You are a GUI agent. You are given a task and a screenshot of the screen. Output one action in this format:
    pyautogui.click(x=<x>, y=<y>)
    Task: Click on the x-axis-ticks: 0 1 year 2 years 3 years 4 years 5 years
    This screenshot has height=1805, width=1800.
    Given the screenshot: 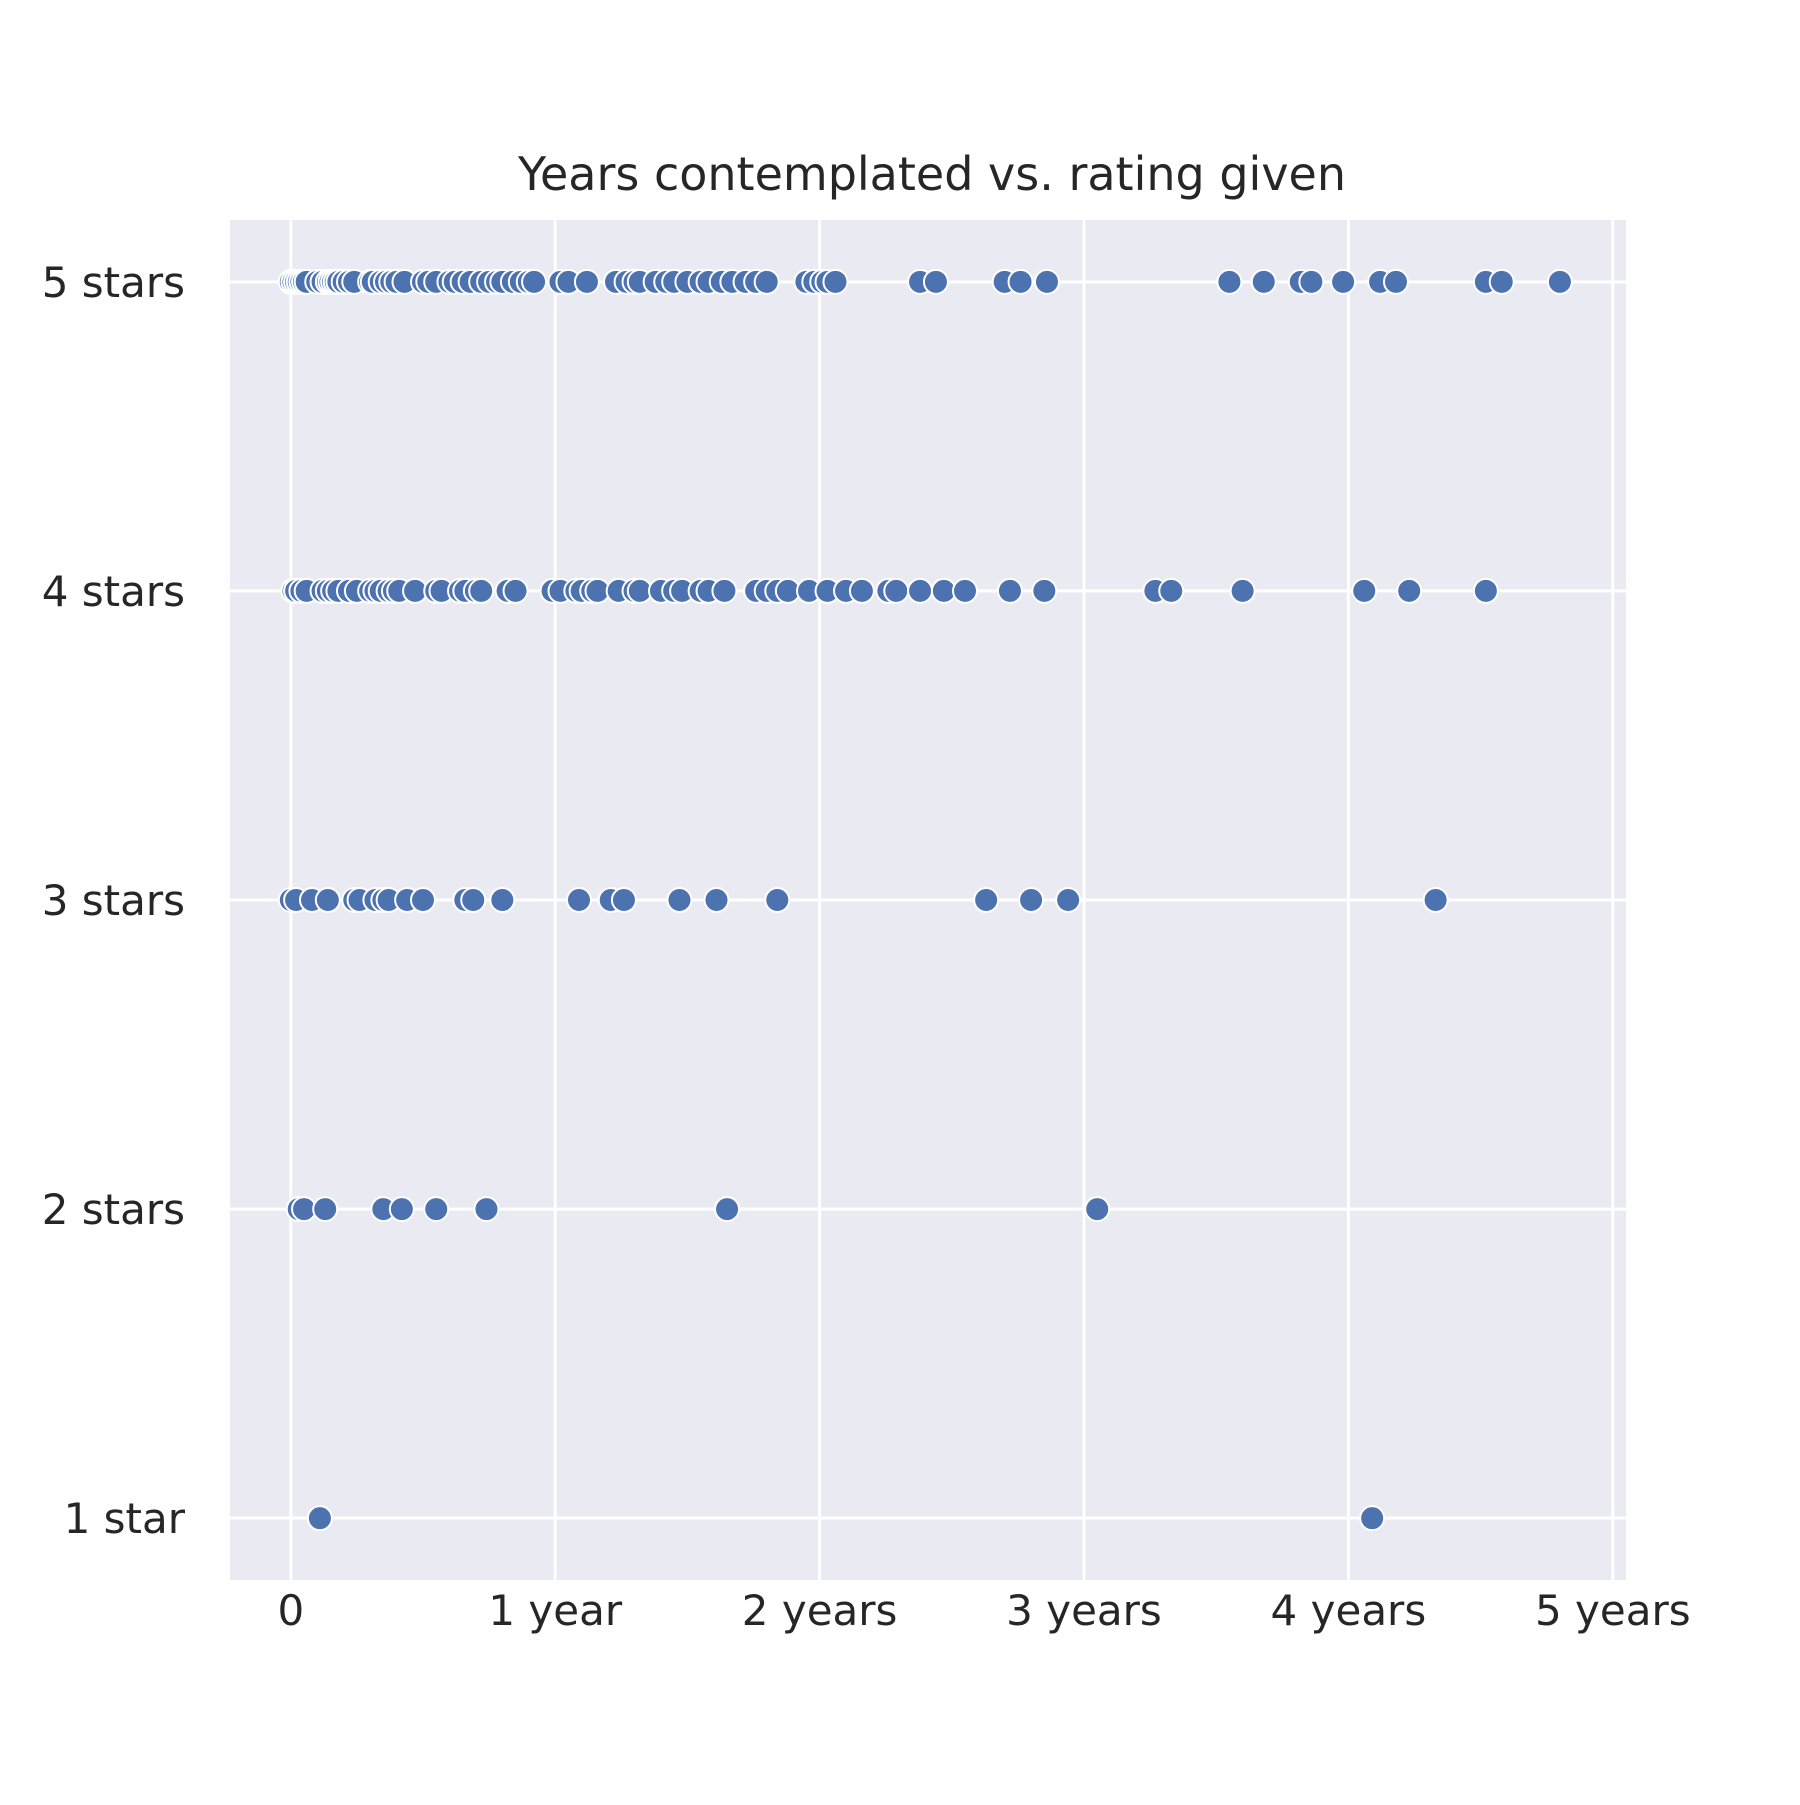 What is the action you would take?
    pyautogui.click(x=983, y=1610)
    